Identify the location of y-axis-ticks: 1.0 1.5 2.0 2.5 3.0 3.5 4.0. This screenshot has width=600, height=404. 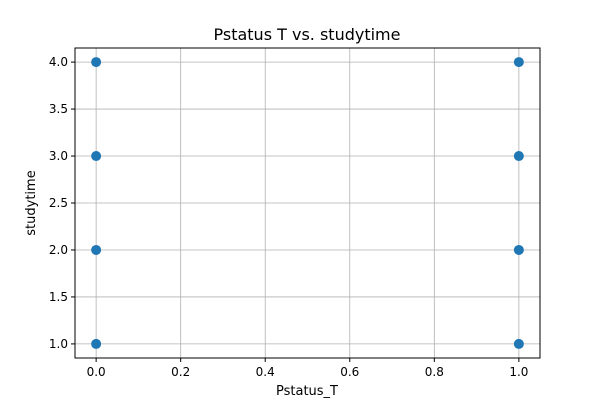
(62, 203).